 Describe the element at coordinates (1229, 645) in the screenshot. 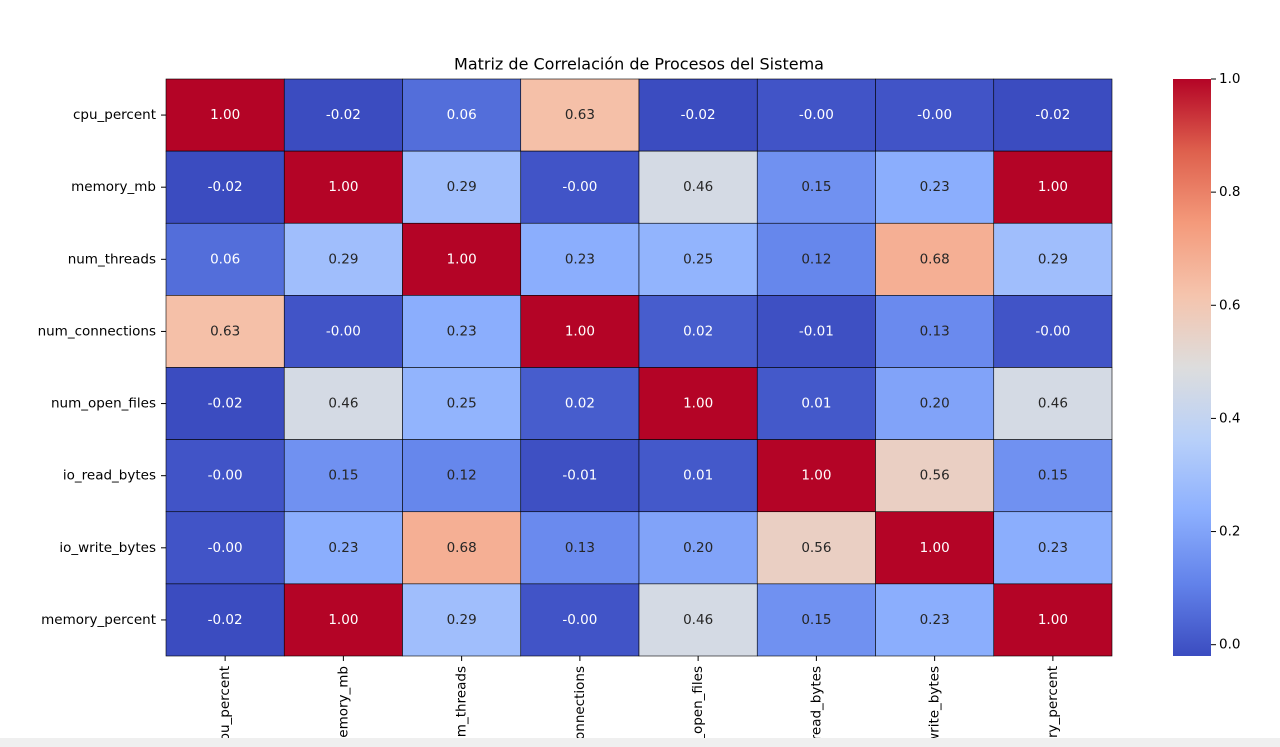

I see `colorbar-tick-label: 0.0` at that location.